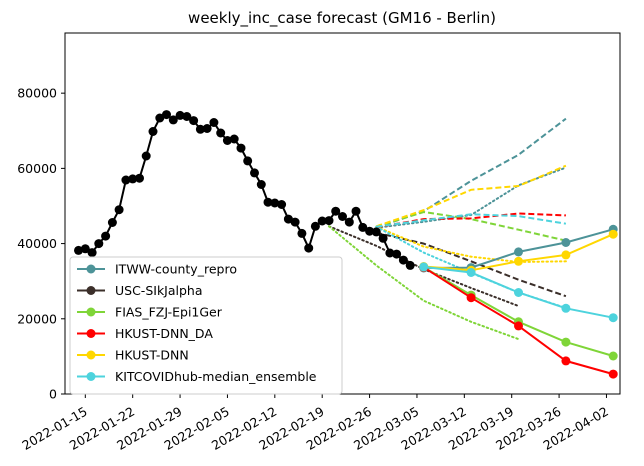 This screenshot has width=644, height=466. What do you see at coordinates (37, 93) in the screenshot?
I see `y-tick-label: 80000` at bounding box center [37, 93].